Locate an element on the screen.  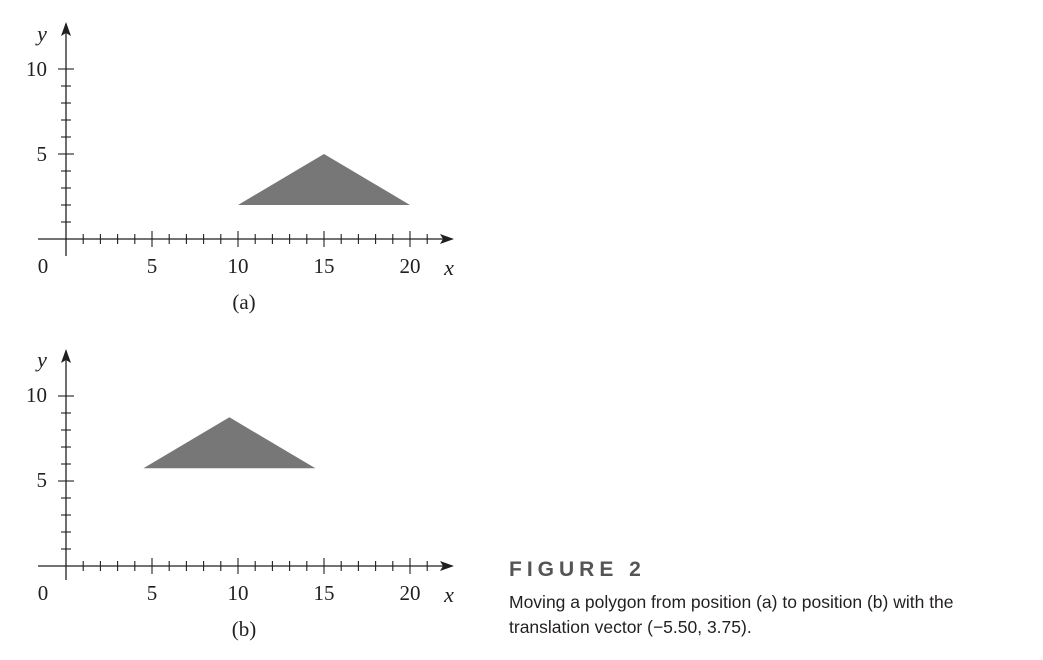
panel-label-a: (a) is located at coordinates (243, 302).